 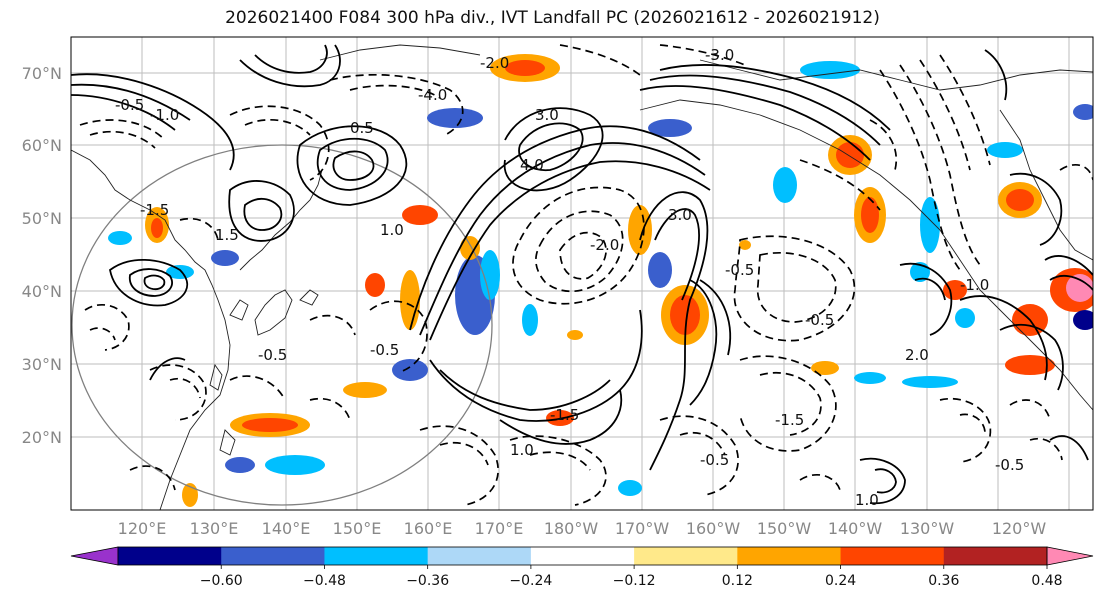 I want to click on latitude-label: 60°N, so click(x=42, y=145).